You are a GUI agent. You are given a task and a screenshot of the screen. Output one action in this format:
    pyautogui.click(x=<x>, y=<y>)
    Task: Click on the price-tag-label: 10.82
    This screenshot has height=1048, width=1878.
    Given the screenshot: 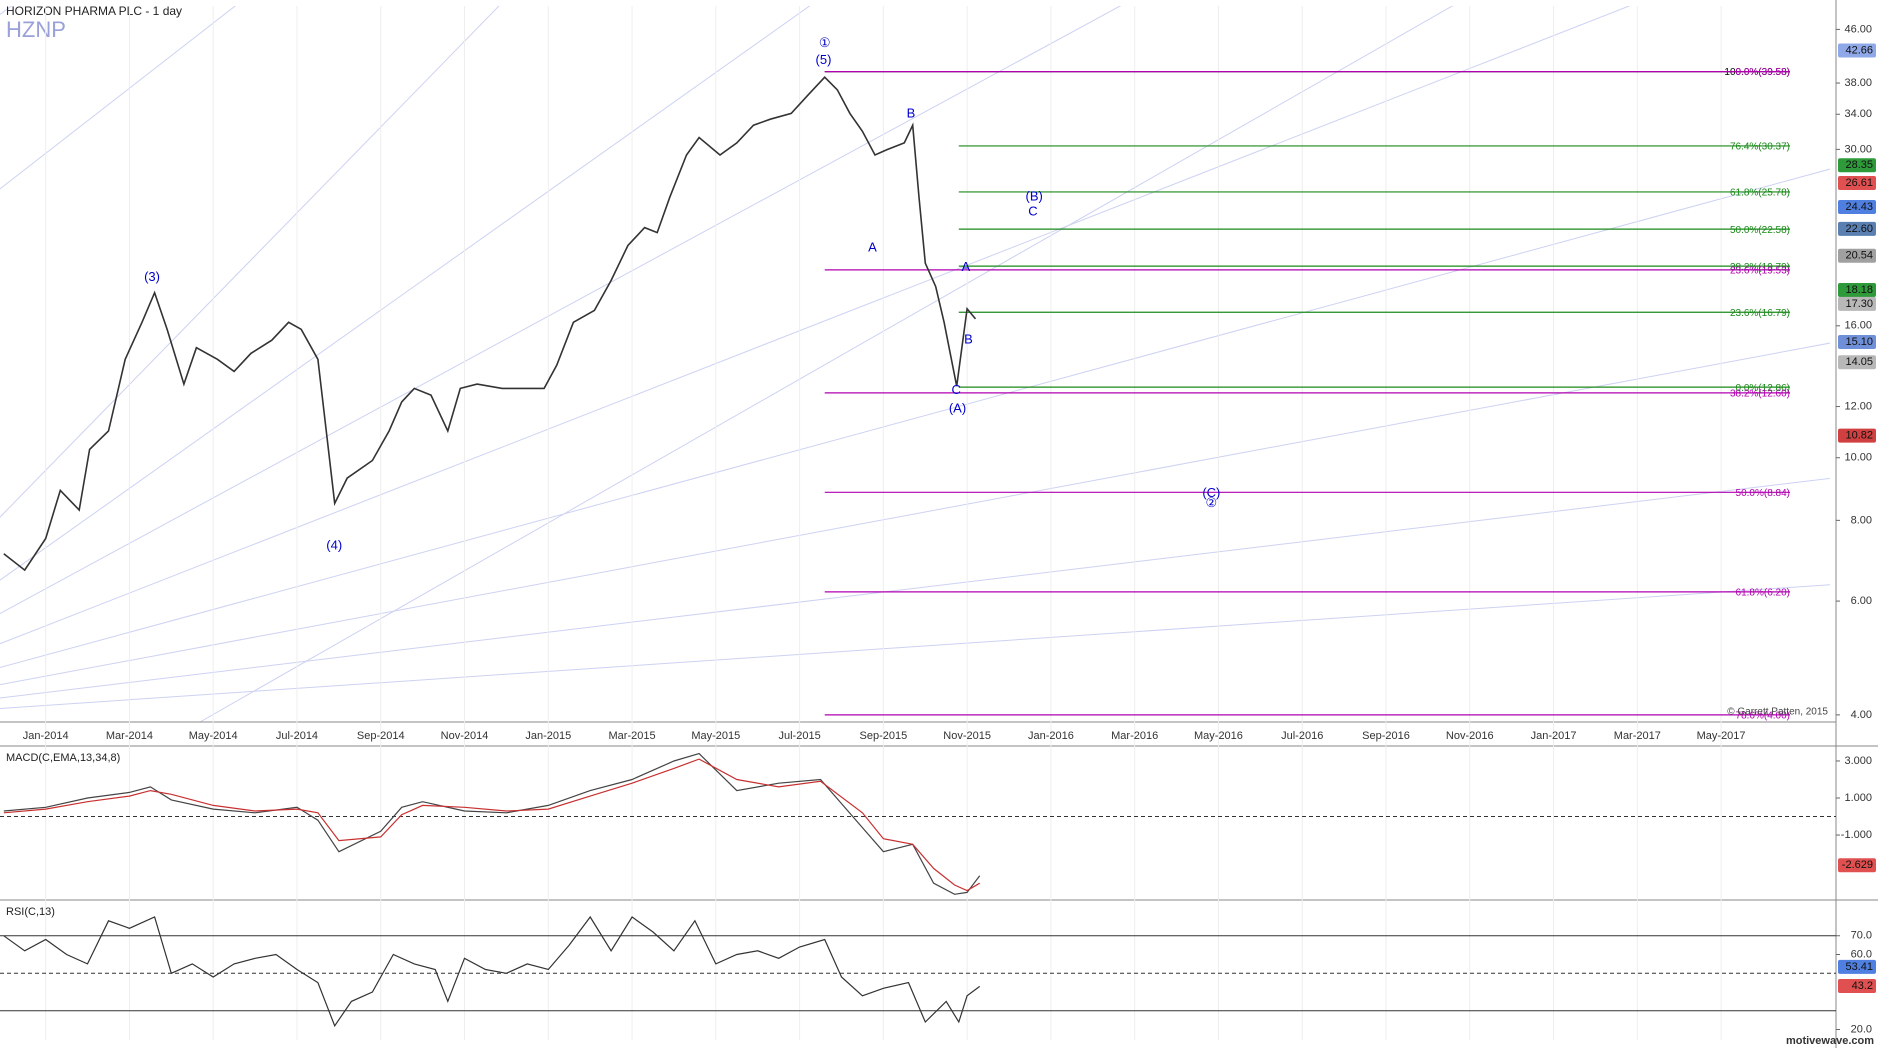 What is the action you would take?
    pyautogui.click(x=1859, y=436)
    